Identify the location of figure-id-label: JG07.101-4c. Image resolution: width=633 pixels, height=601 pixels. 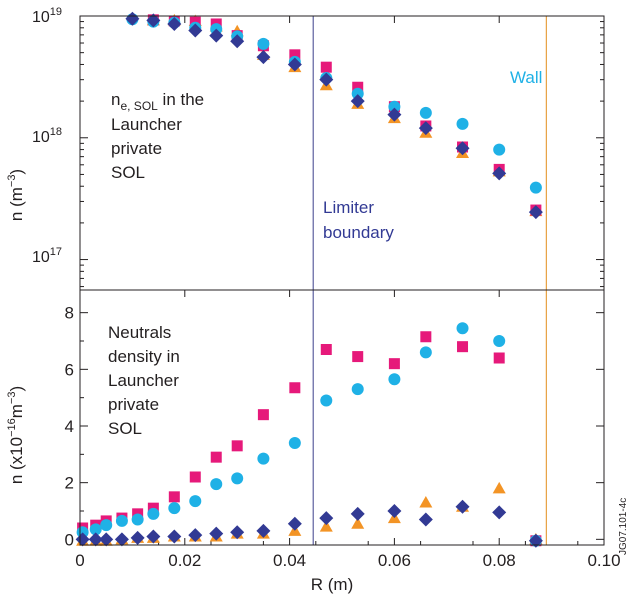
(623, 526).